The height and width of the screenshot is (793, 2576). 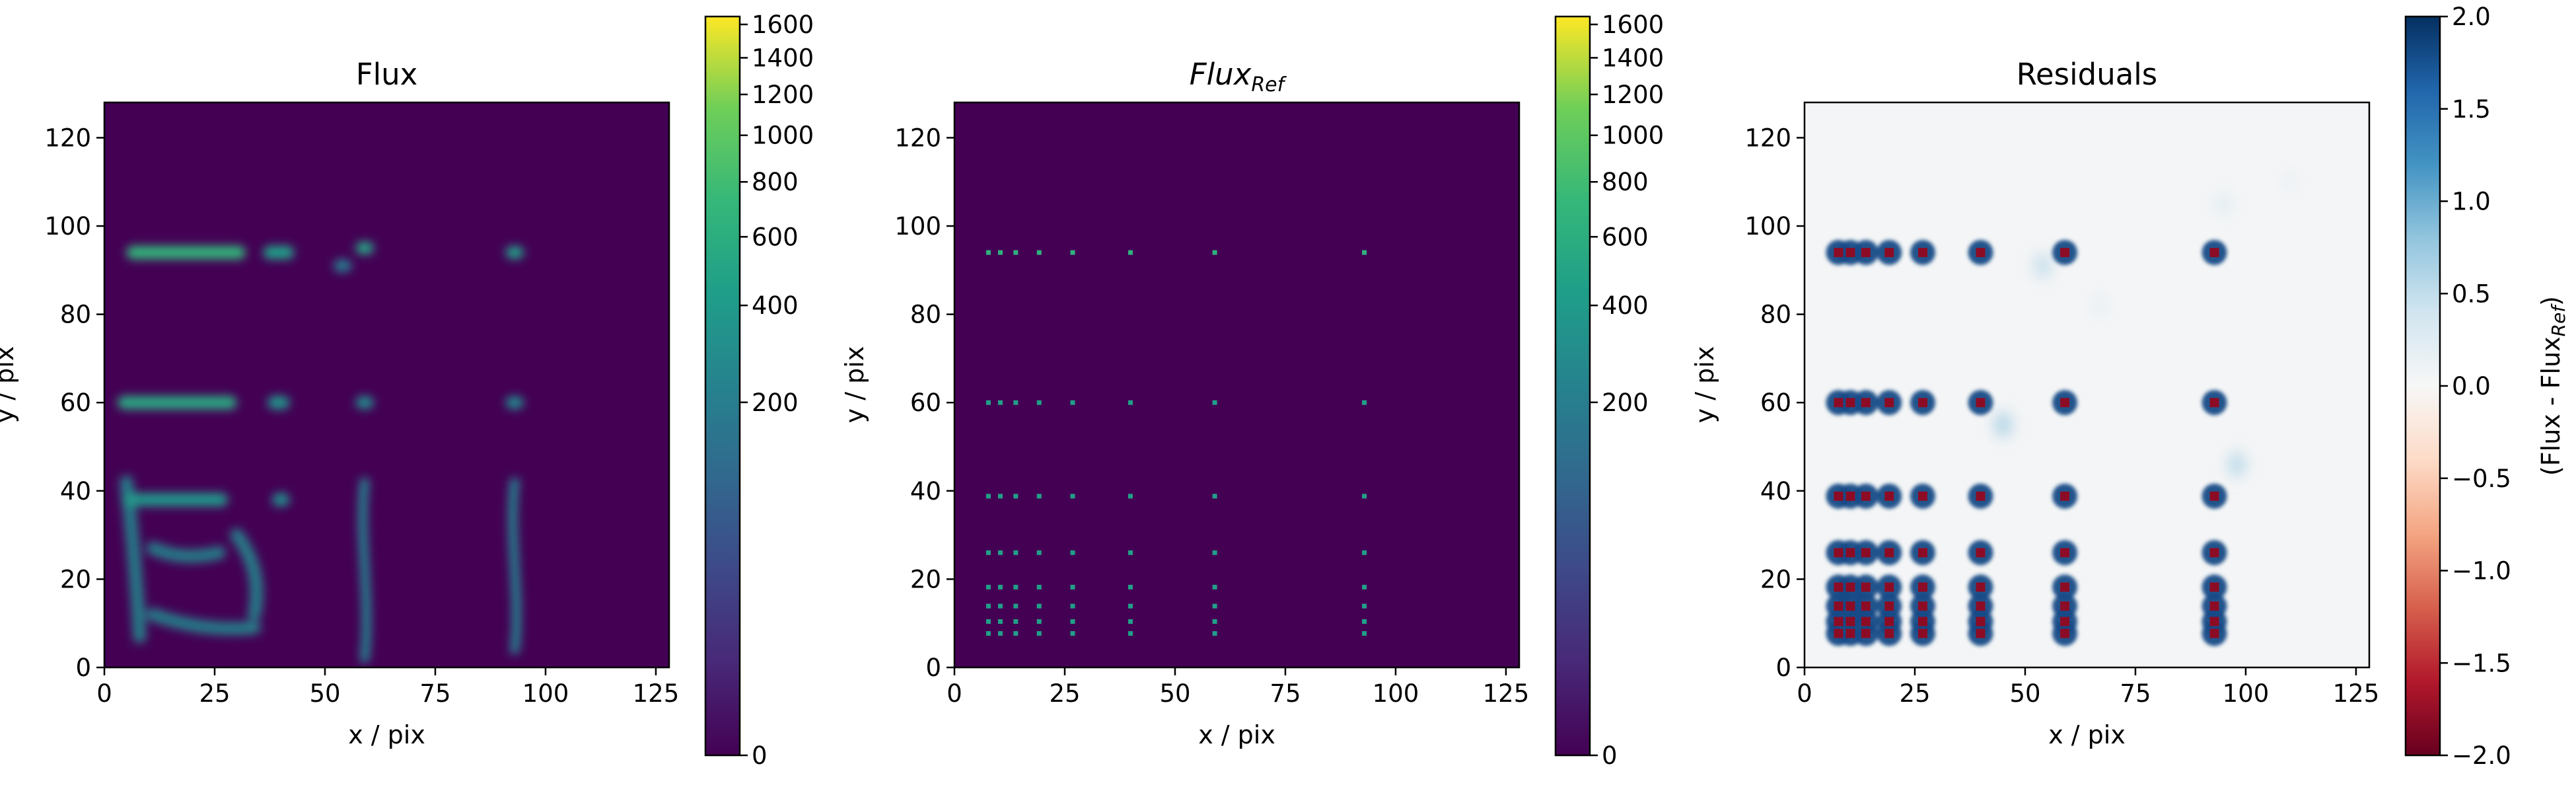 What do you see at coordinates (1239, 76) in the screenshot?
I see `panel-title-flux-ref: FluxRef` at bounding box center [1239, 76].